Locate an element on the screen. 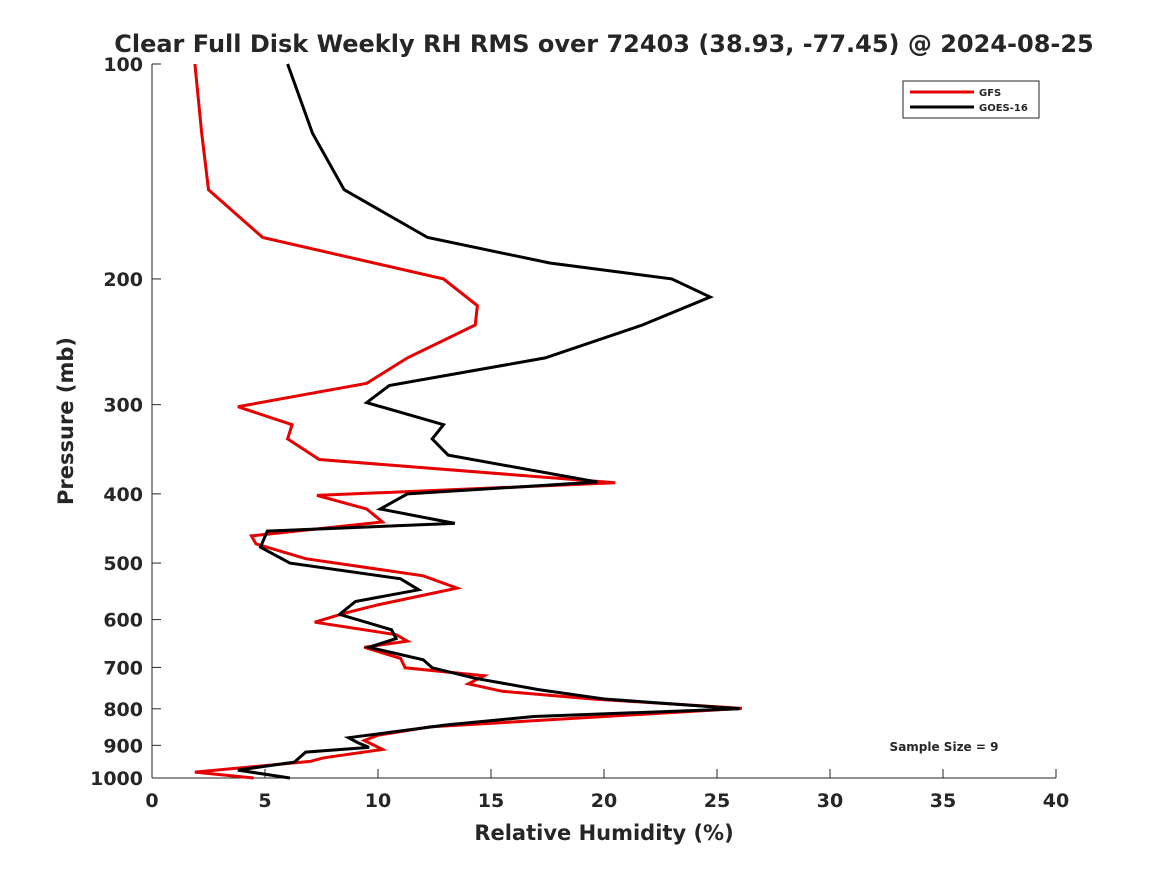 The image size is (1167, 875). y-tick-label: 700 is located at coordinates (123, 668).